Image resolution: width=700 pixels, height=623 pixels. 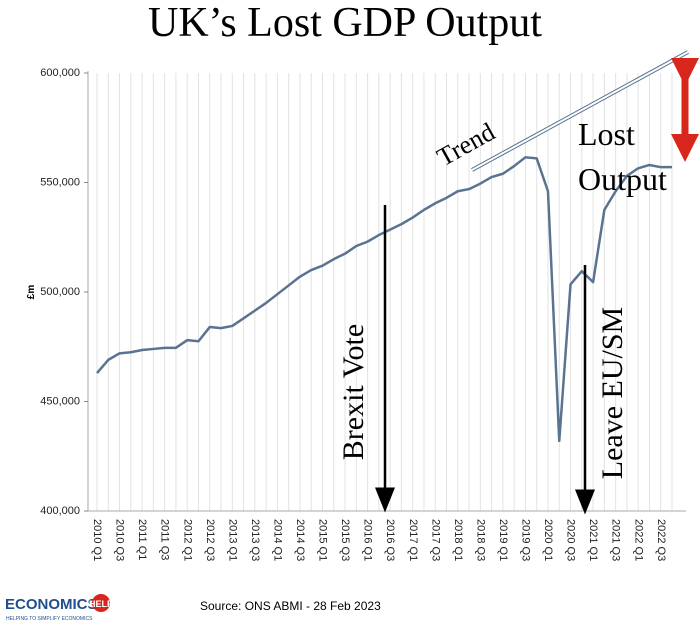 I want to click on x-tick-label: 2010 Q3, so click(x=120, y=540).